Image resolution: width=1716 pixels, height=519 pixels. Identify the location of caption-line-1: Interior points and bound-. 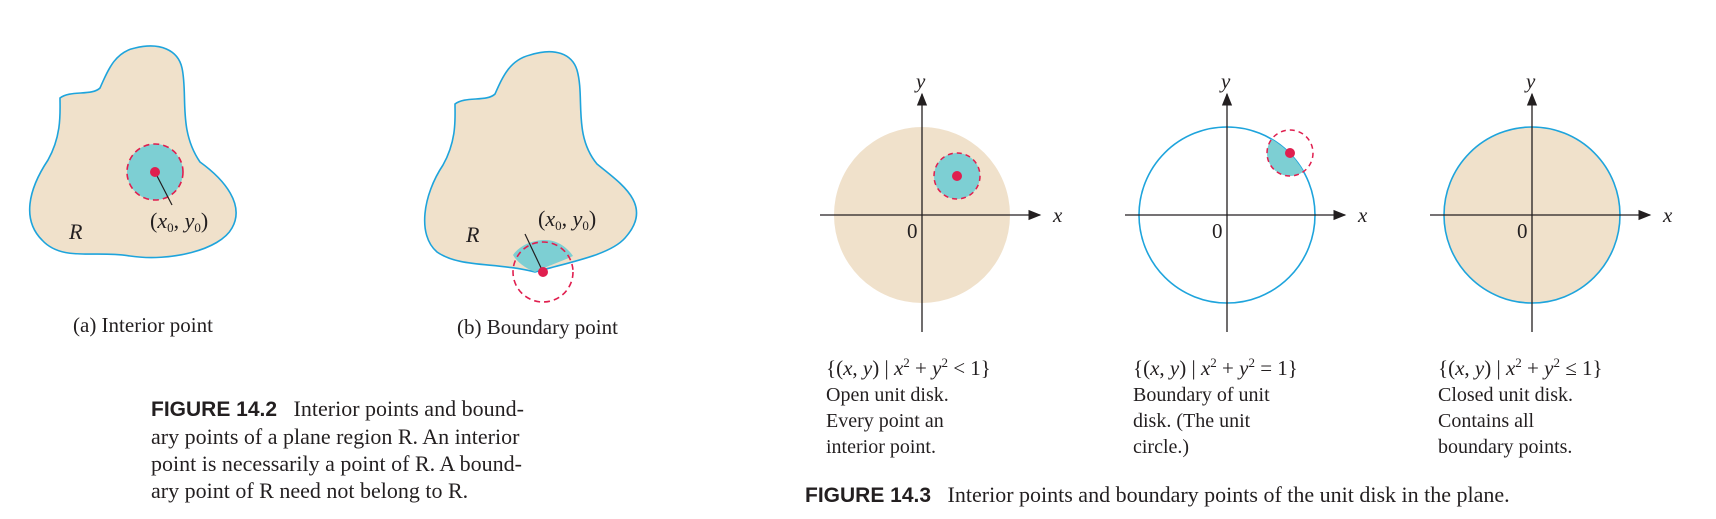
(408, 408).